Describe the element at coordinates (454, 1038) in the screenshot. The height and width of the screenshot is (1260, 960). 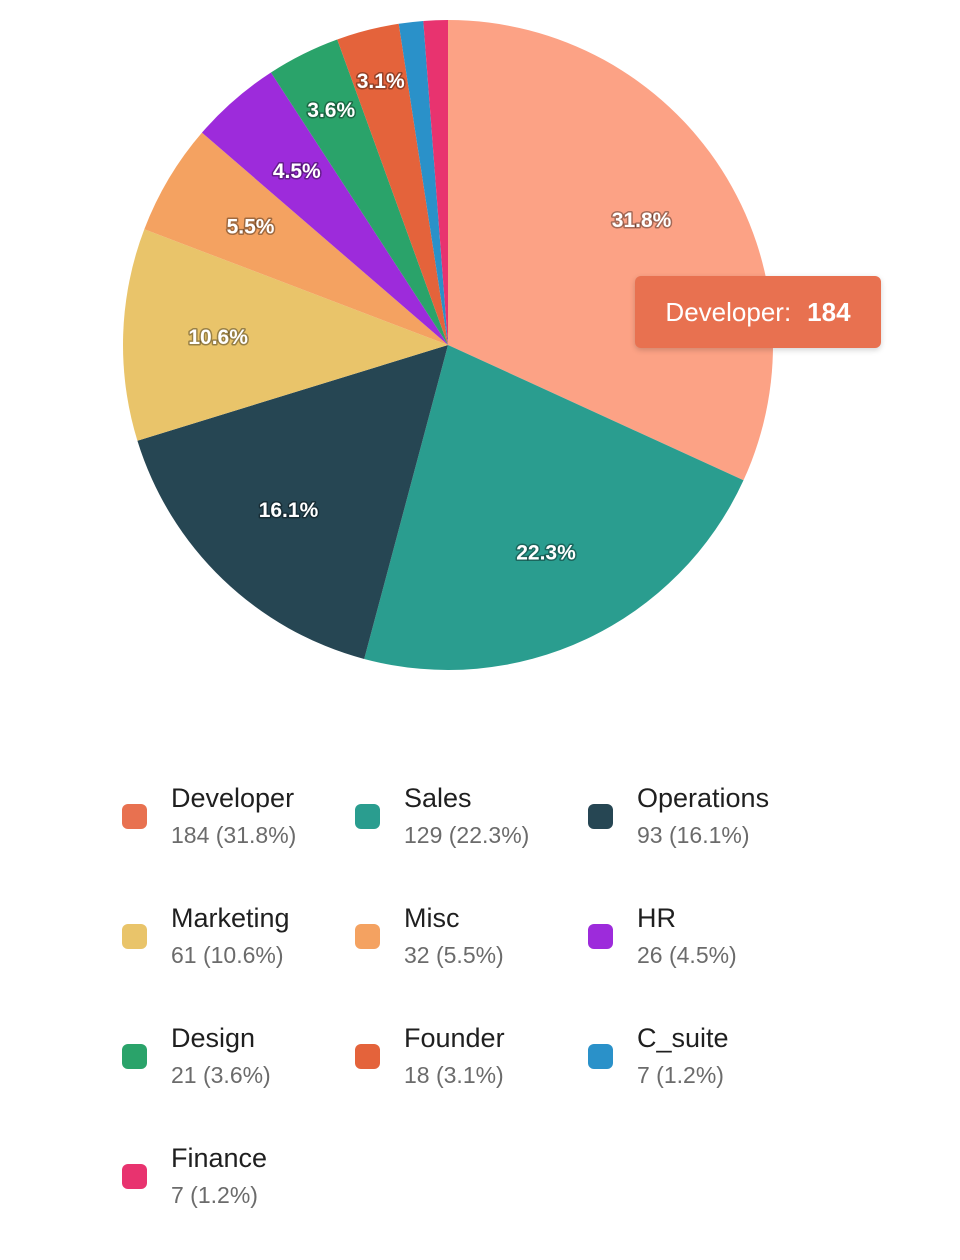
I see `legend-label: Founder` at that location.